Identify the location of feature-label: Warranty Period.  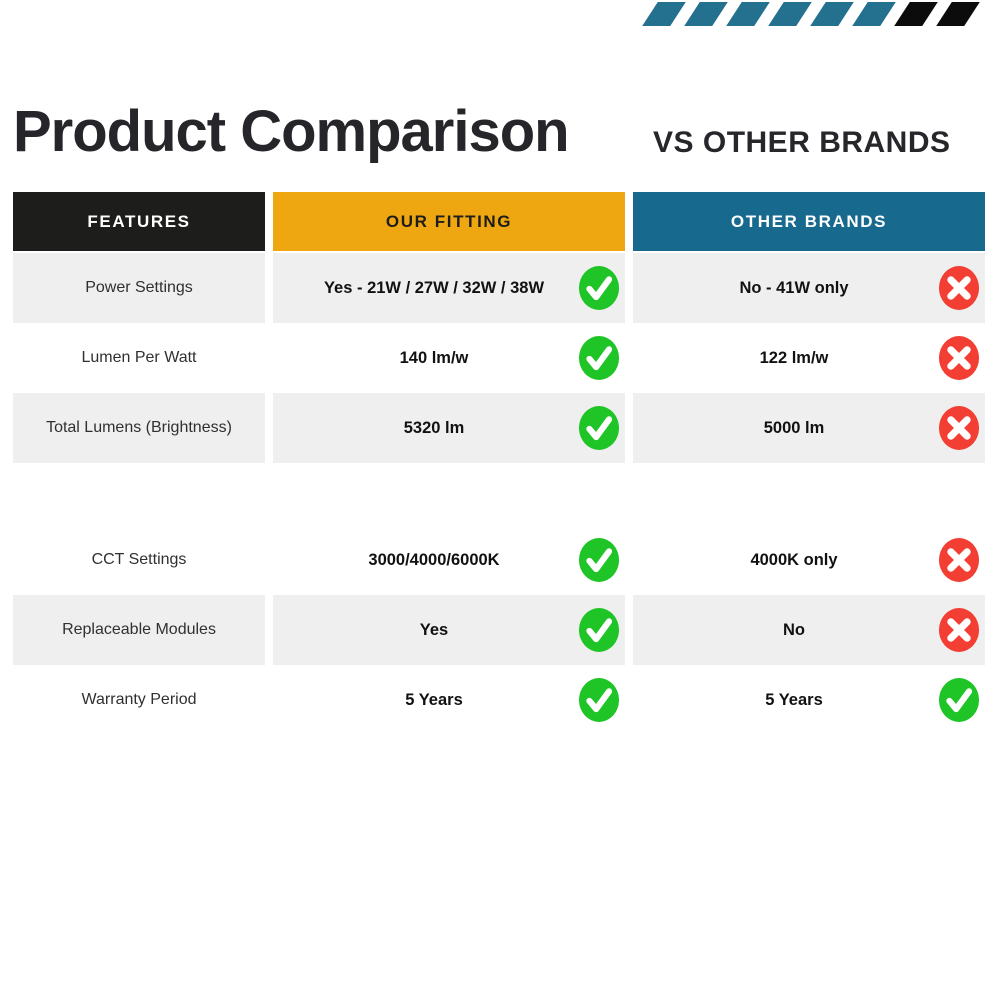
(139, 699).